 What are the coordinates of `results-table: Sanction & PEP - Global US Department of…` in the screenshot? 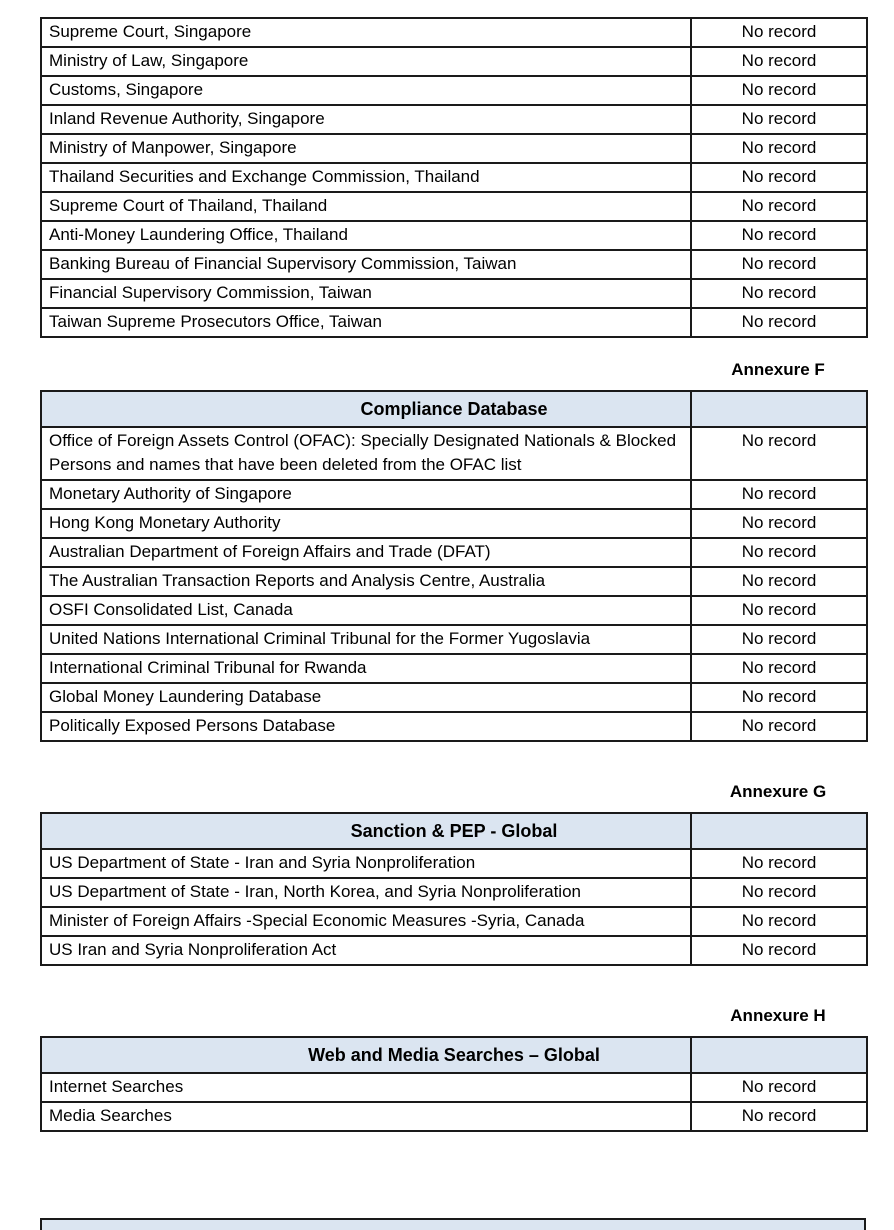 It's located at (454, 889).